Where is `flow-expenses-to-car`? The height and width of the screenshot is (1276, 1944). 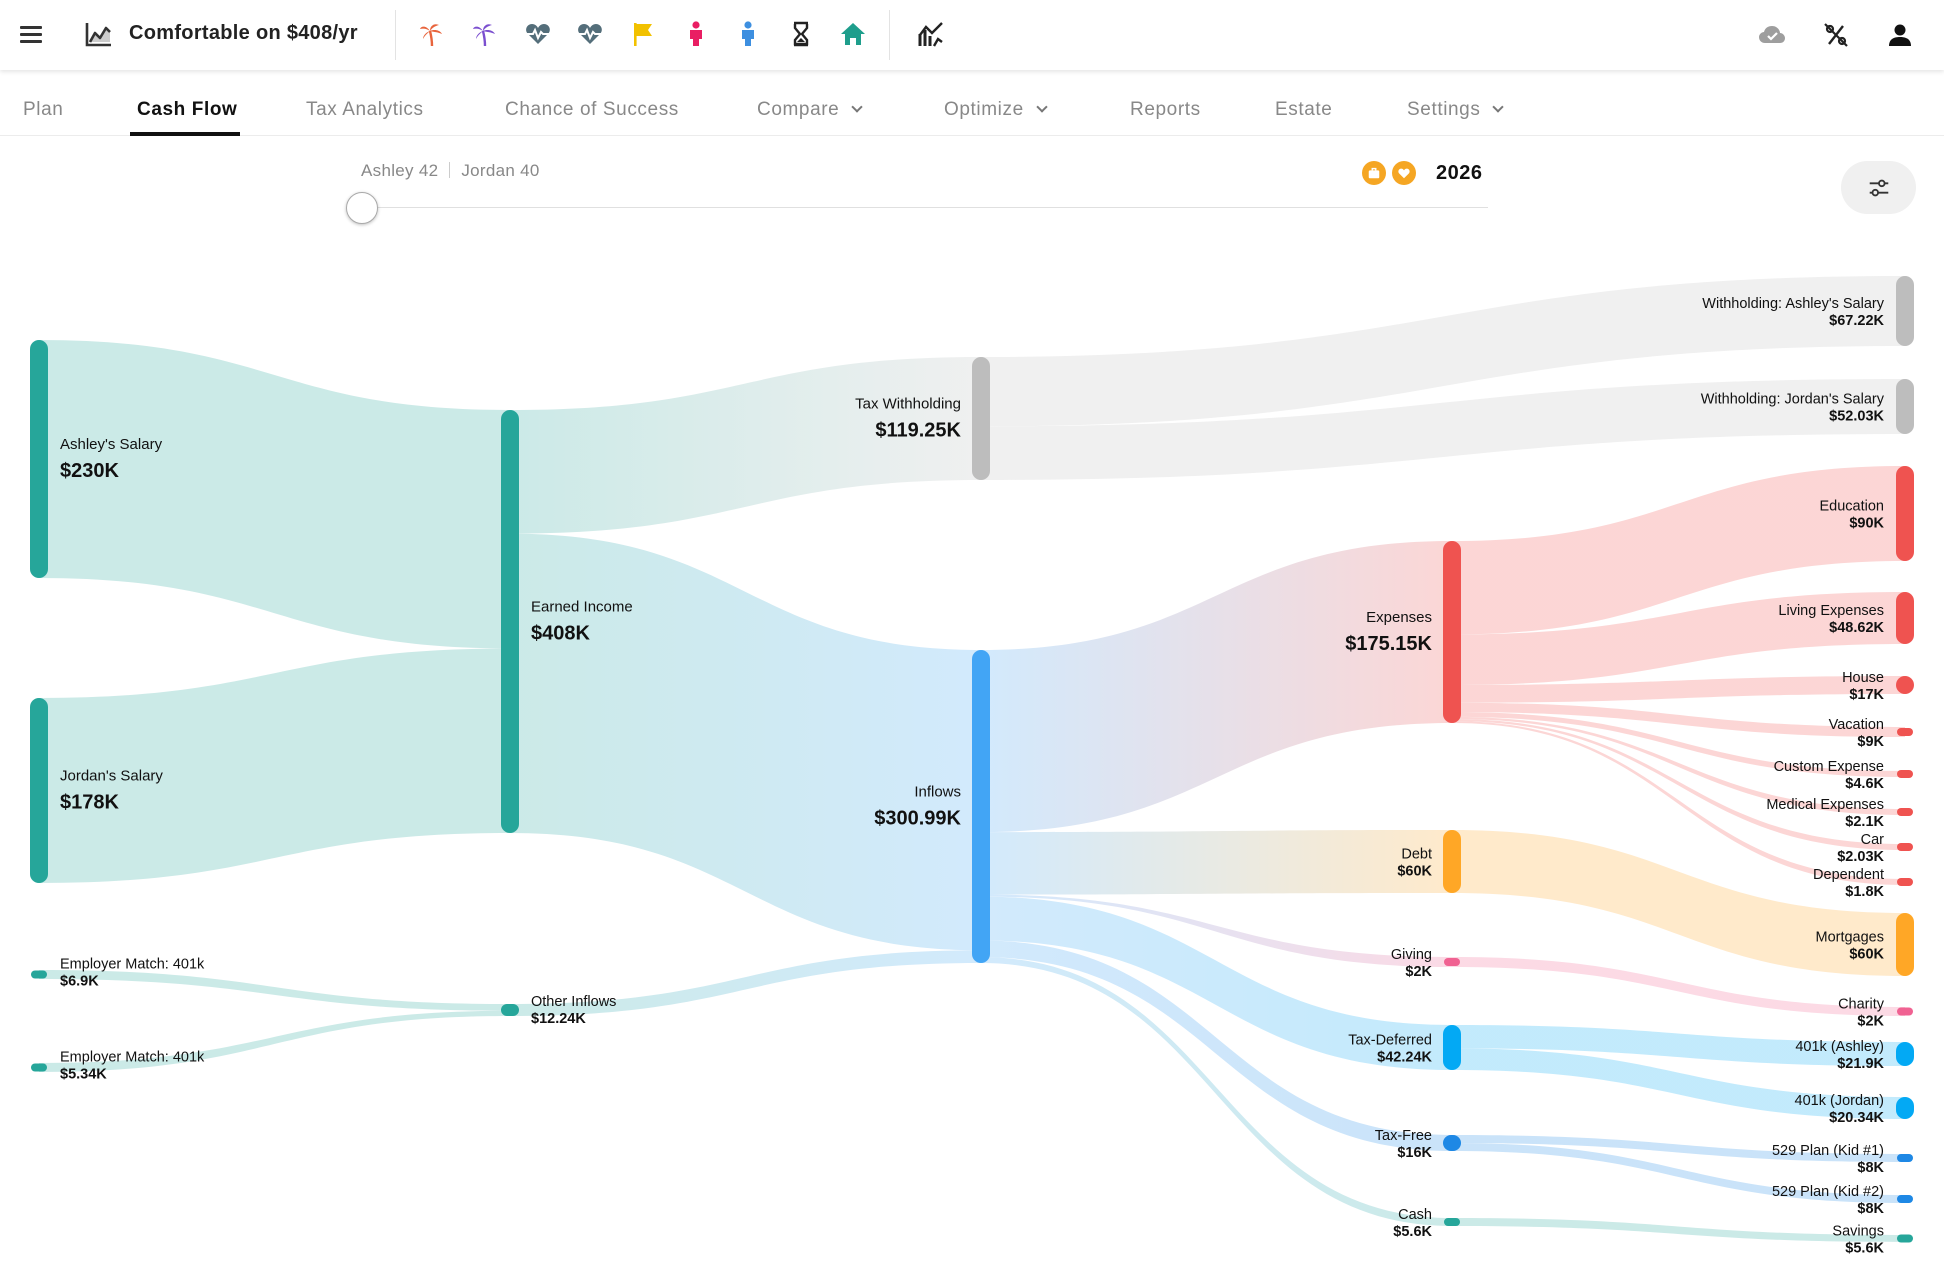
flow-expenses-to-car is located at coordinates (1678, 784).